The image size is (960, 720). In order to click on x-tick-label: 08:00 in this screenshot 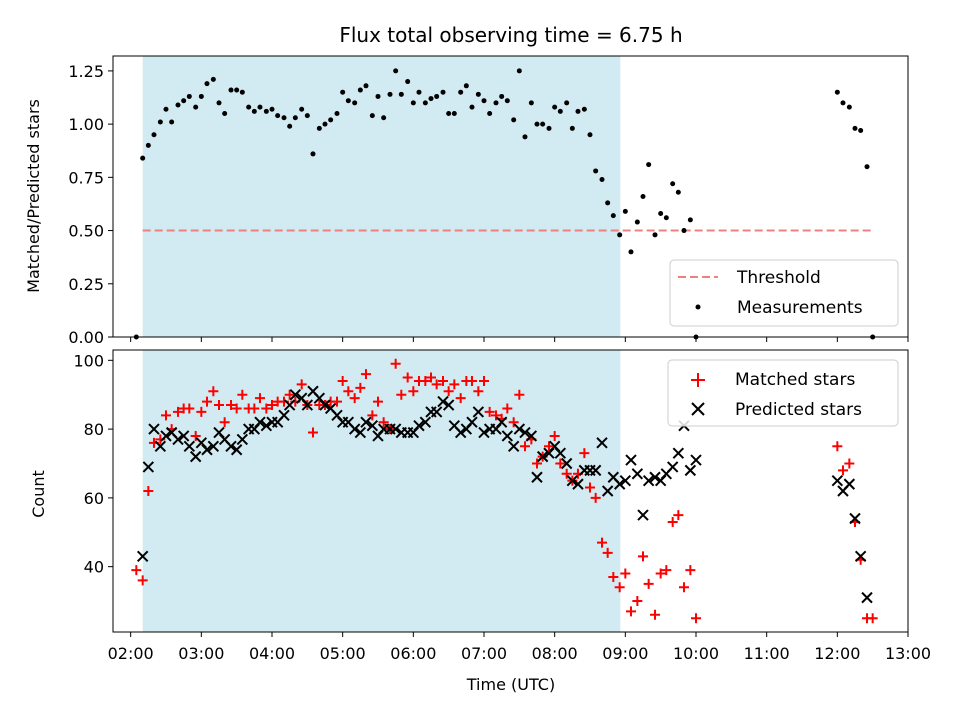, I will do `click(555, 653)`.